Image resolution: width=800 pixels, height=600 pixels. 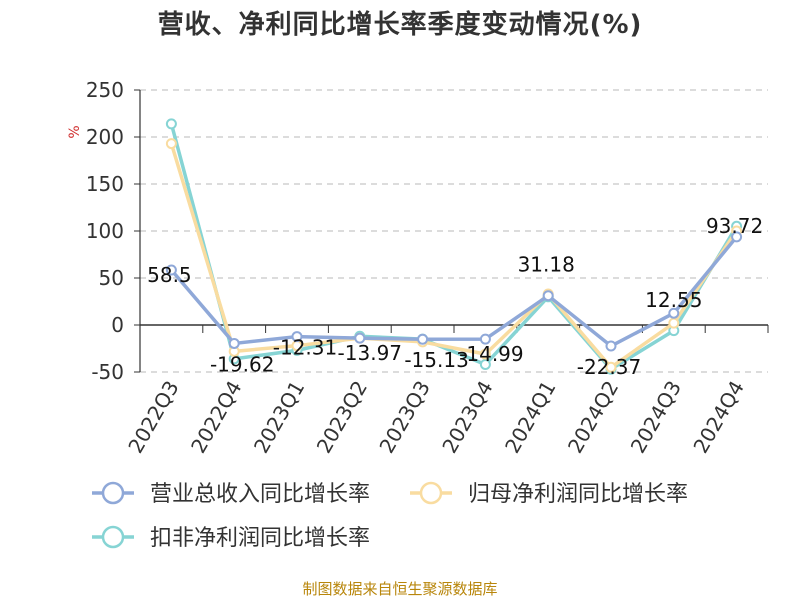 What do you see at coordinates (105, 184) in the screenshot?
I see `y-tick-label: 150` at bounding box center [105, 184].